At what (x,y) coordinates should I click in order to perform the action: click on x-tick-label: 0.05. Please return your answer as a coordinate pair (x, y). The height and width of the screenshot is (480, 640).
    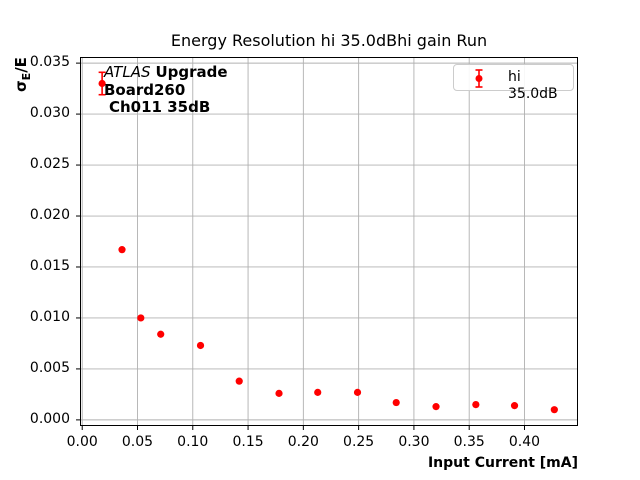
    Looking at the image, I should click on (137, 442).